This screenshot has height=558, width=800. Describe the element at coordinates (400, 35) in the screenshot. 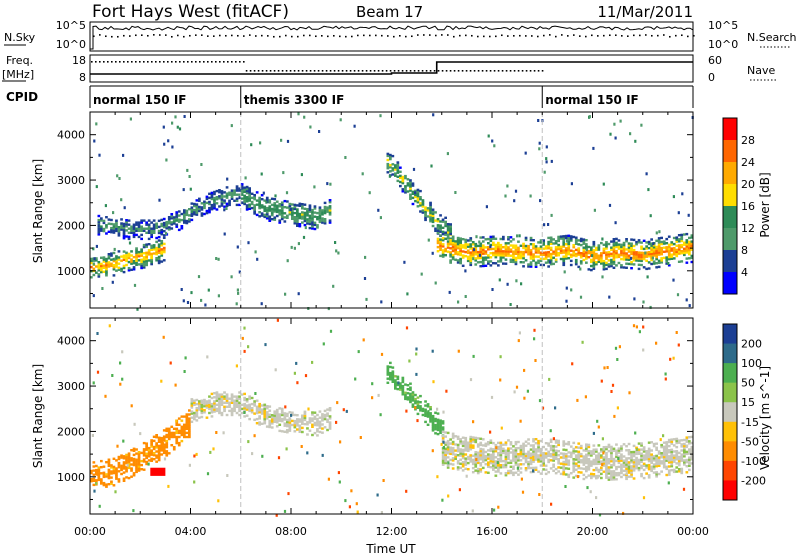

I see `noise-panel: N.Sky 10^5 10^0 10^5 10^0 N.Search` at that location.